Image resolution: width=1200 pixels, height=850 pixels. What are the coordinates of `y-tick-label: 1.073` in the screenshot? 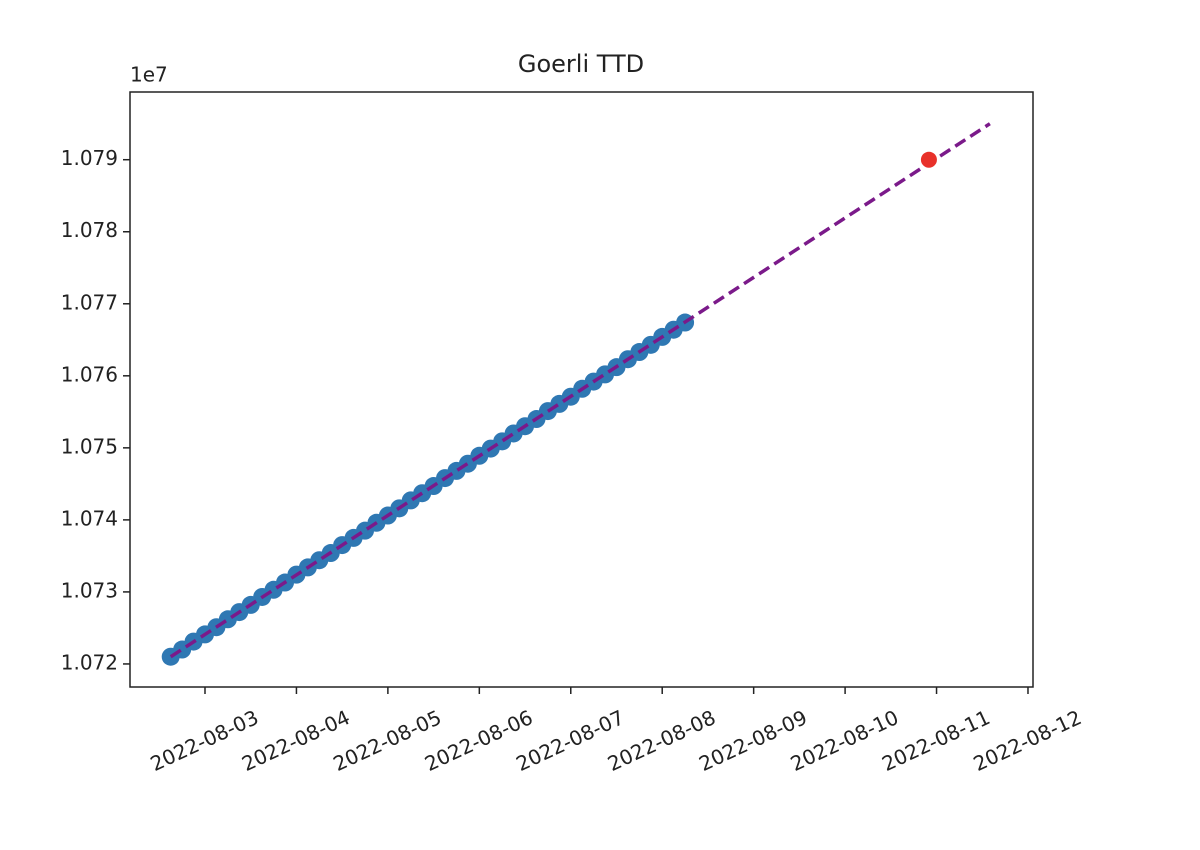 It's located at (89, 590).